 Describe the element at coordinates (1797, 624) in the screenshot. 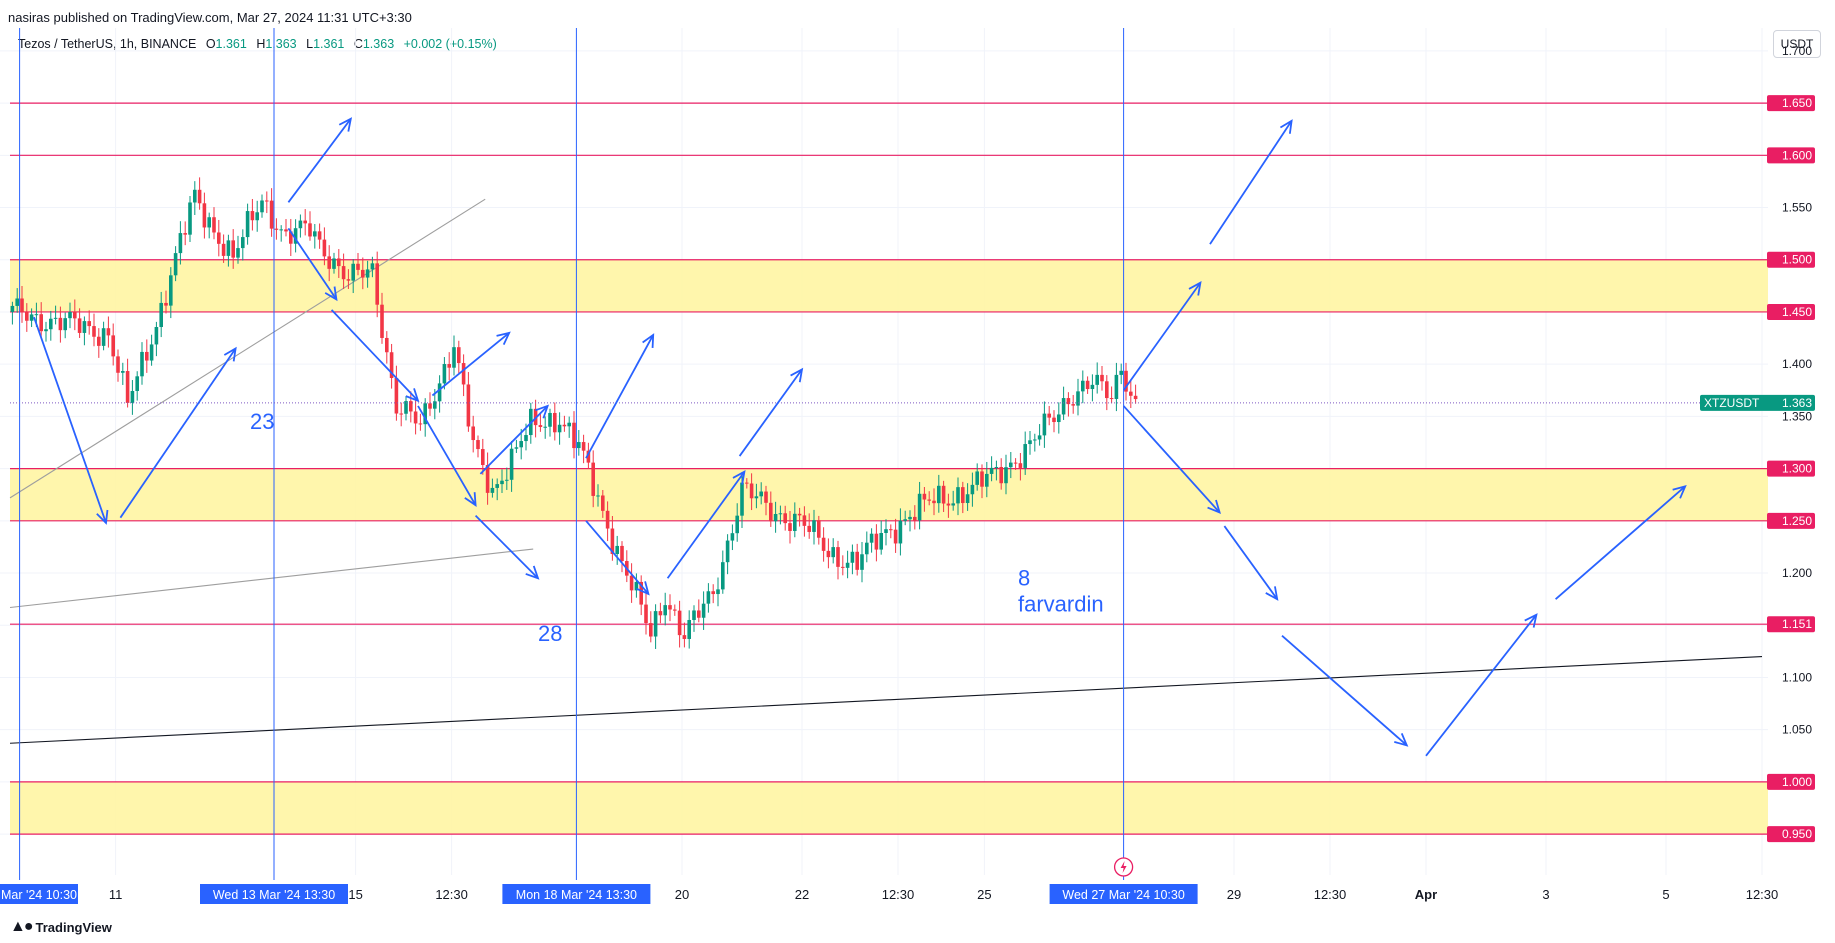

I see `price-level-badge-label: 1.151` at that location.